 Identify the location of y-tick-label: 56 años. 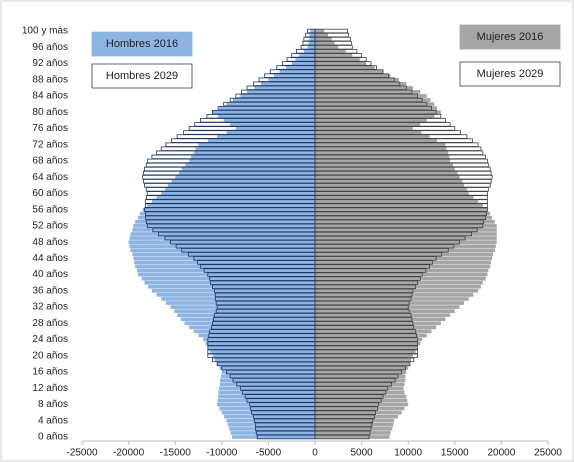
(50, 209).